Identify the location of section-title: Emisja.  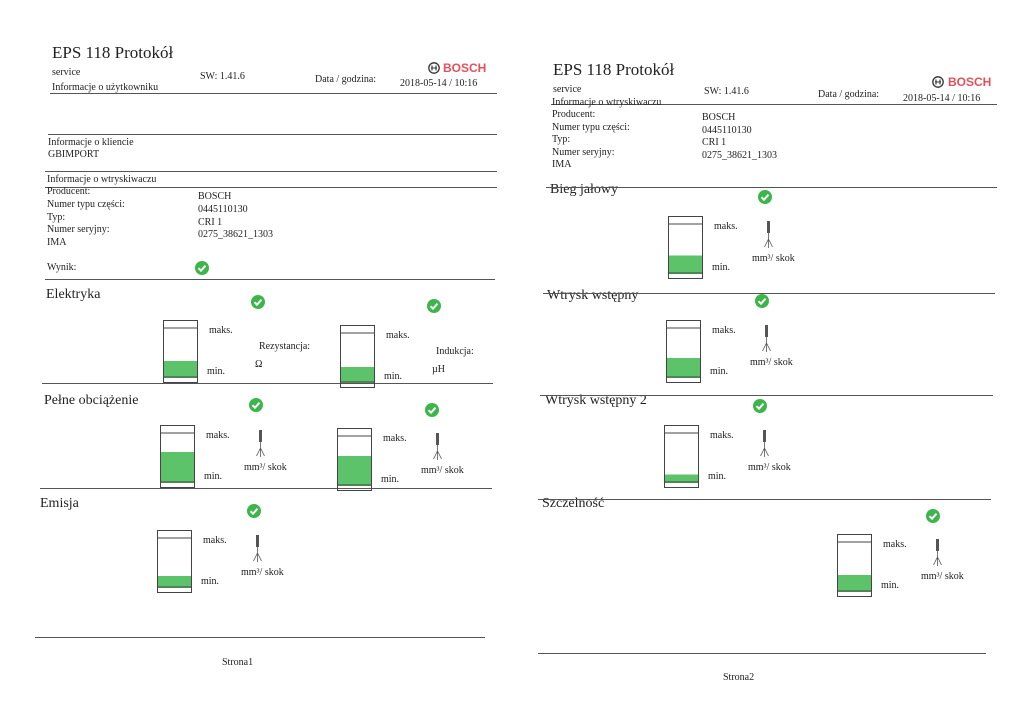
(59, 503).